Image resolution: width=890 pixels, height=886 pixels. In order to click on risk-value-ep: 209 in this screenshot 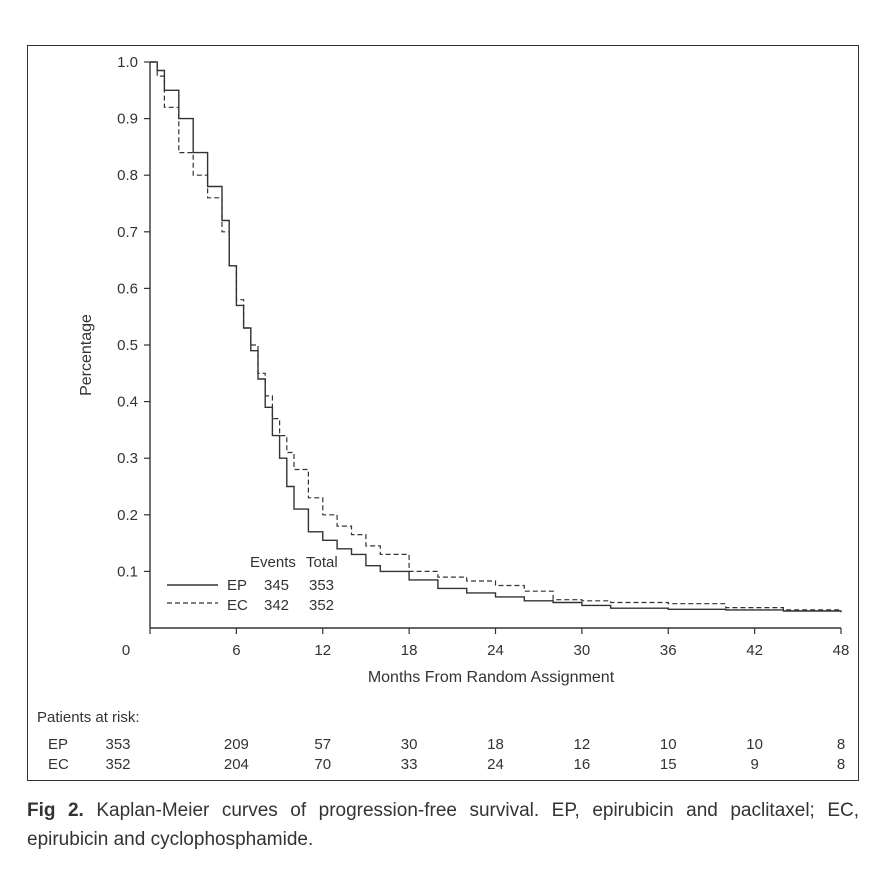, I will do `click(236, 744)`.